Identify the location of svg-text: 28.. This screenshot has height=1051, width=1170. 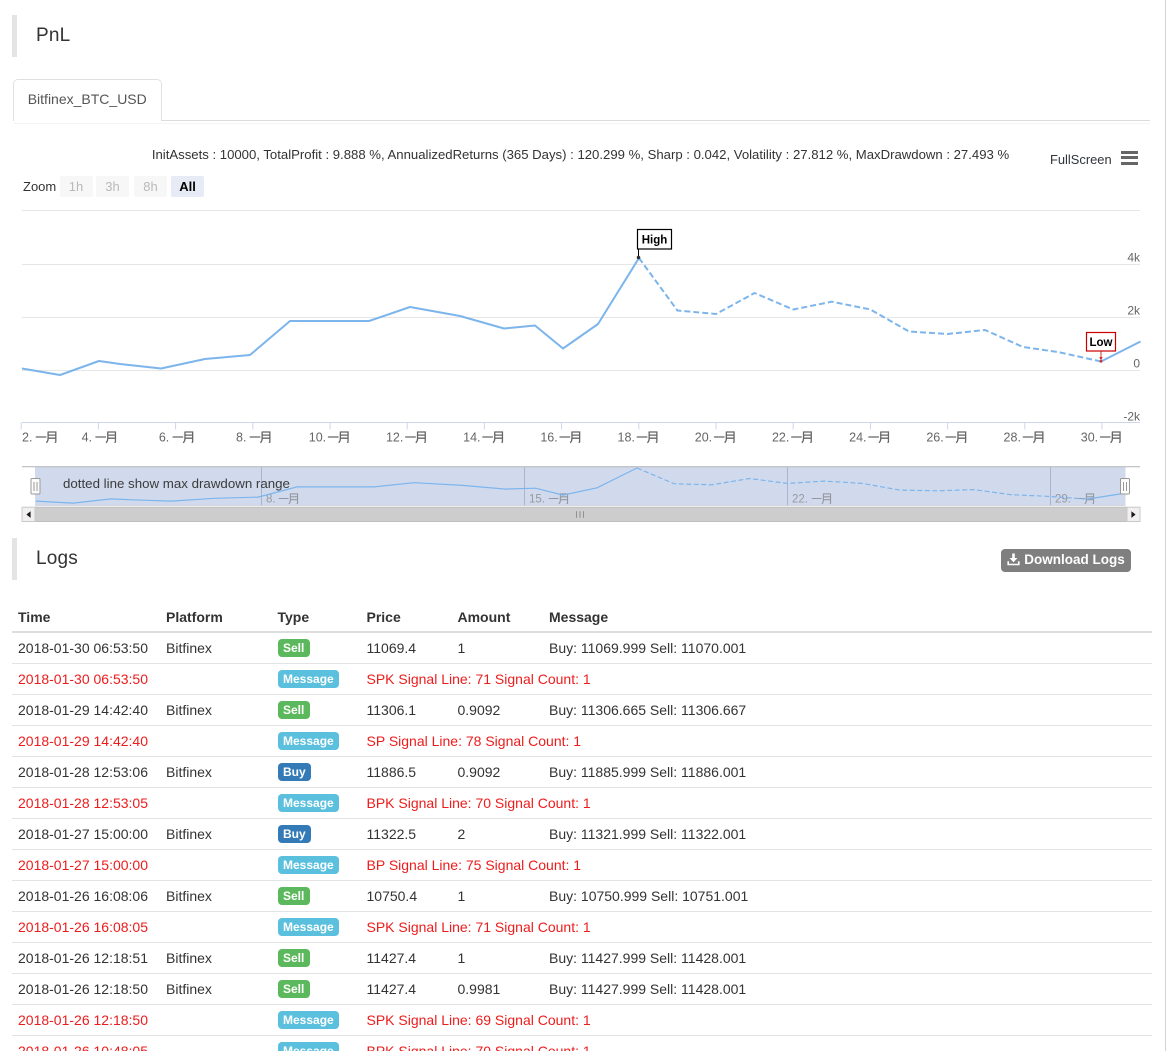
(1012, 438).